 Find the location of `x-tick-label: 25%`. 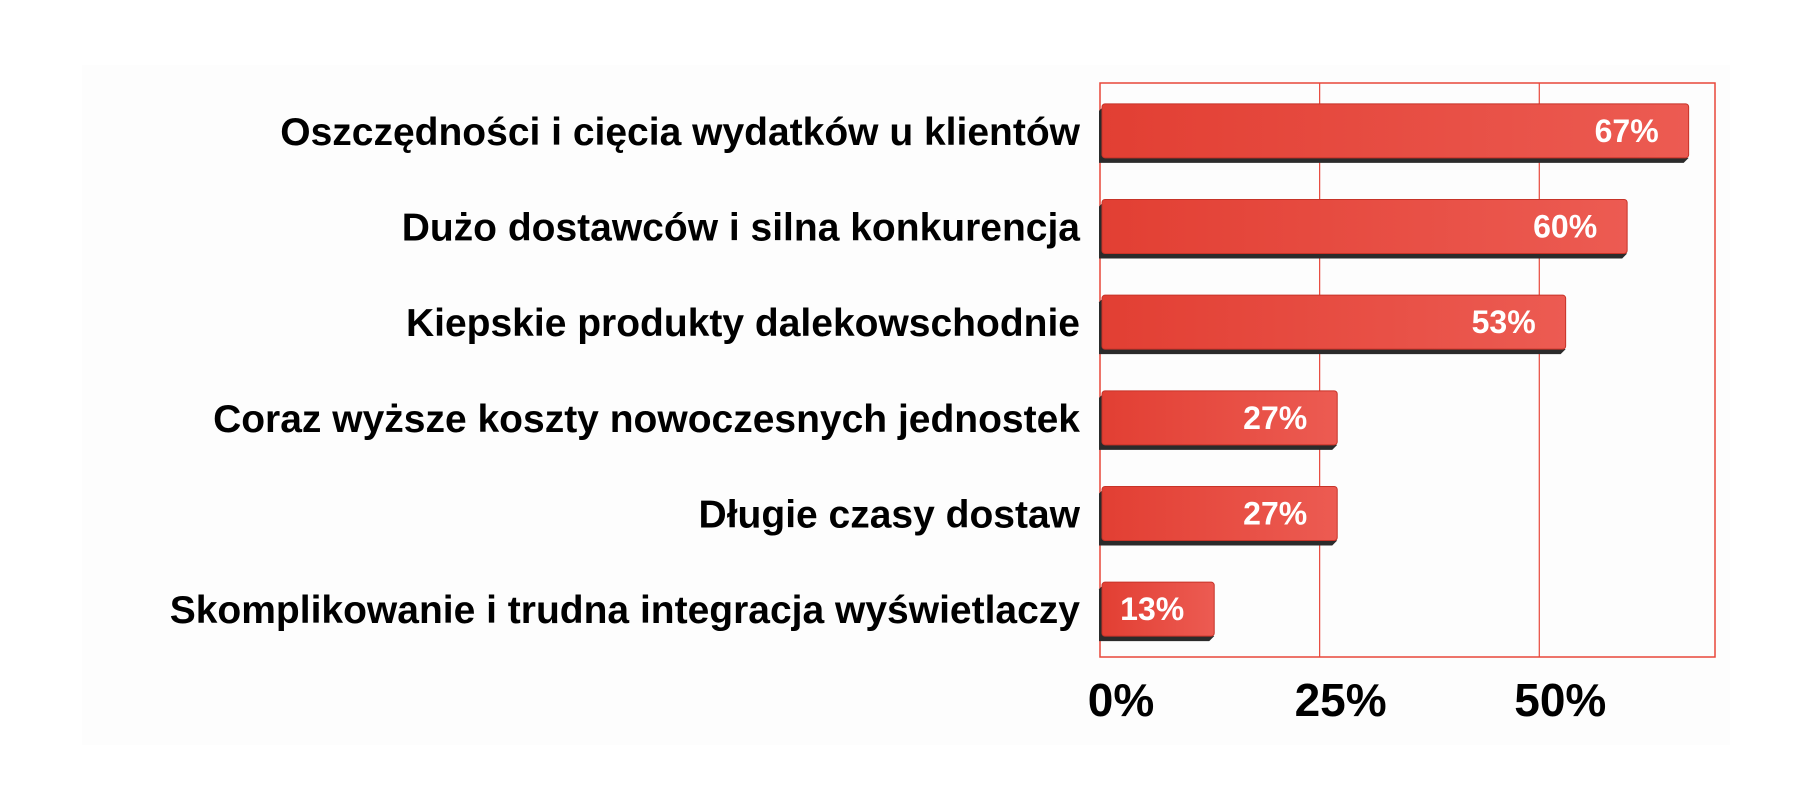

x-tick-label: 25% is located at coordinates (1341, 700).